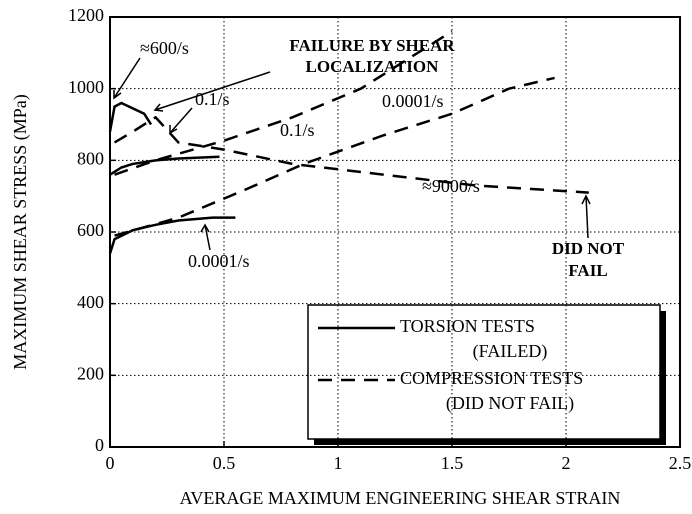 This screenshot has height=514, width=692. Describe the element at coordinates (372, 45) in the screenshot. I see `annotation: FAILURE BY SHEAR` at that location.